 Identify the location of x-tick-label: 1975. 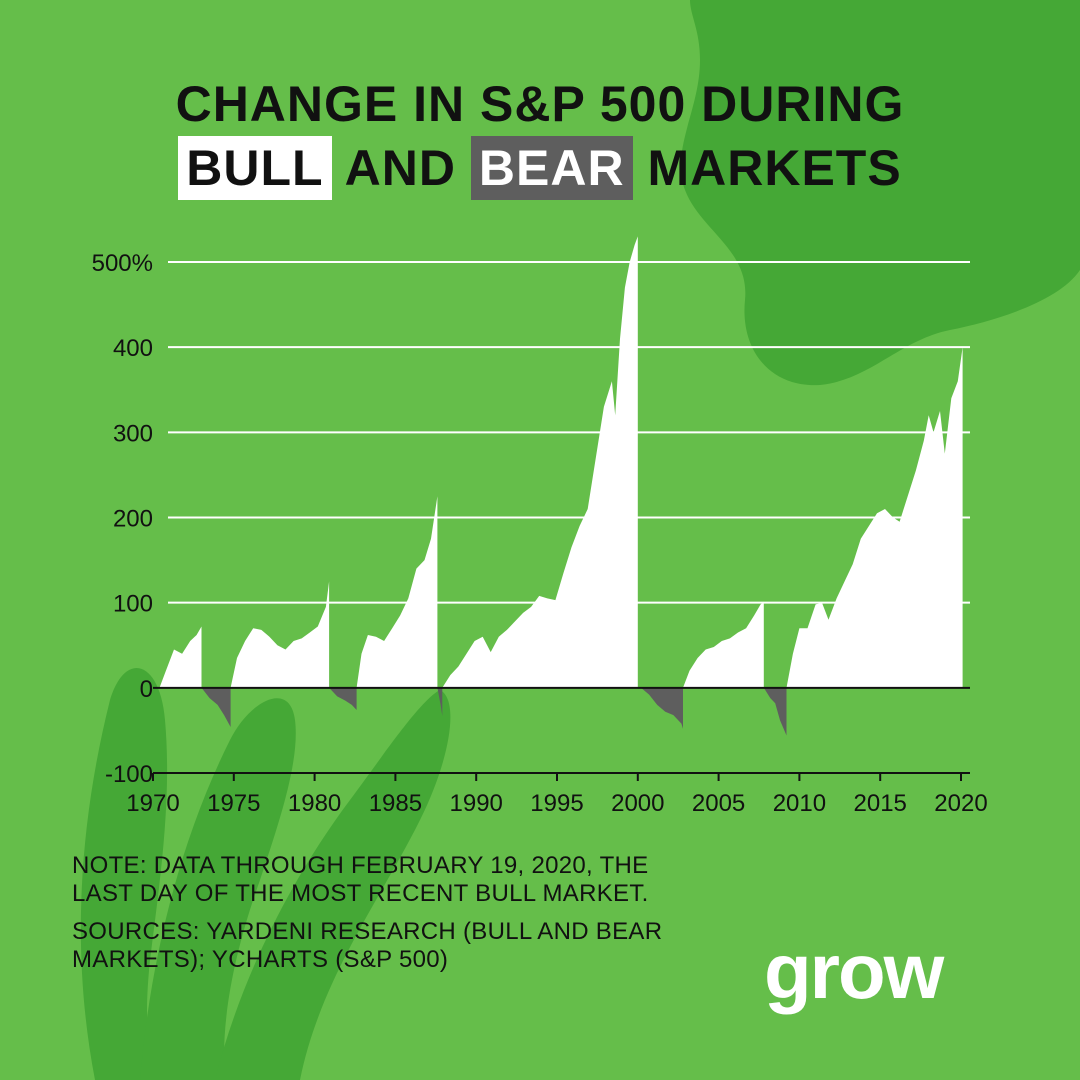
(233, 803).